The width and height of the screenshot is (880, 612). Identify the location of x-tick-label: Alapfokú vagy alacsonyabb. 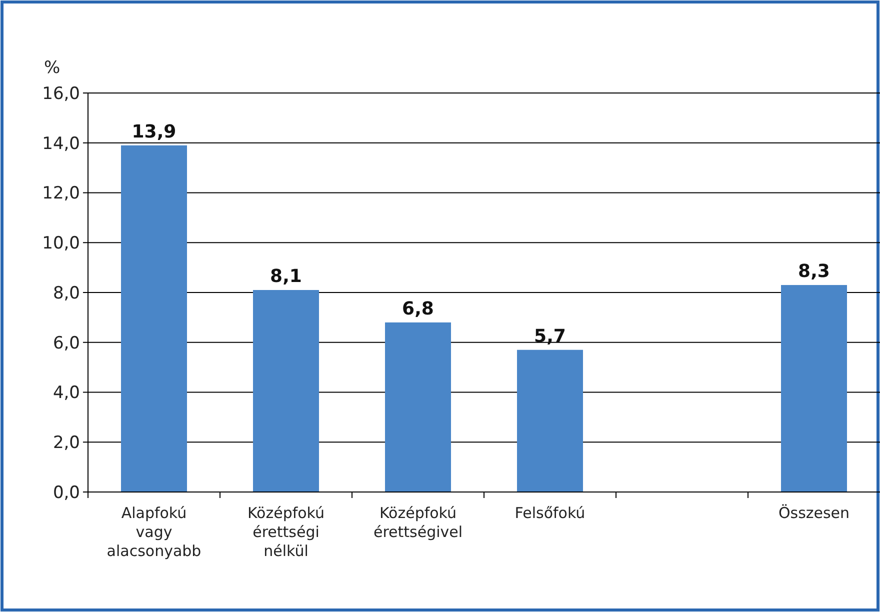
(154, 532).